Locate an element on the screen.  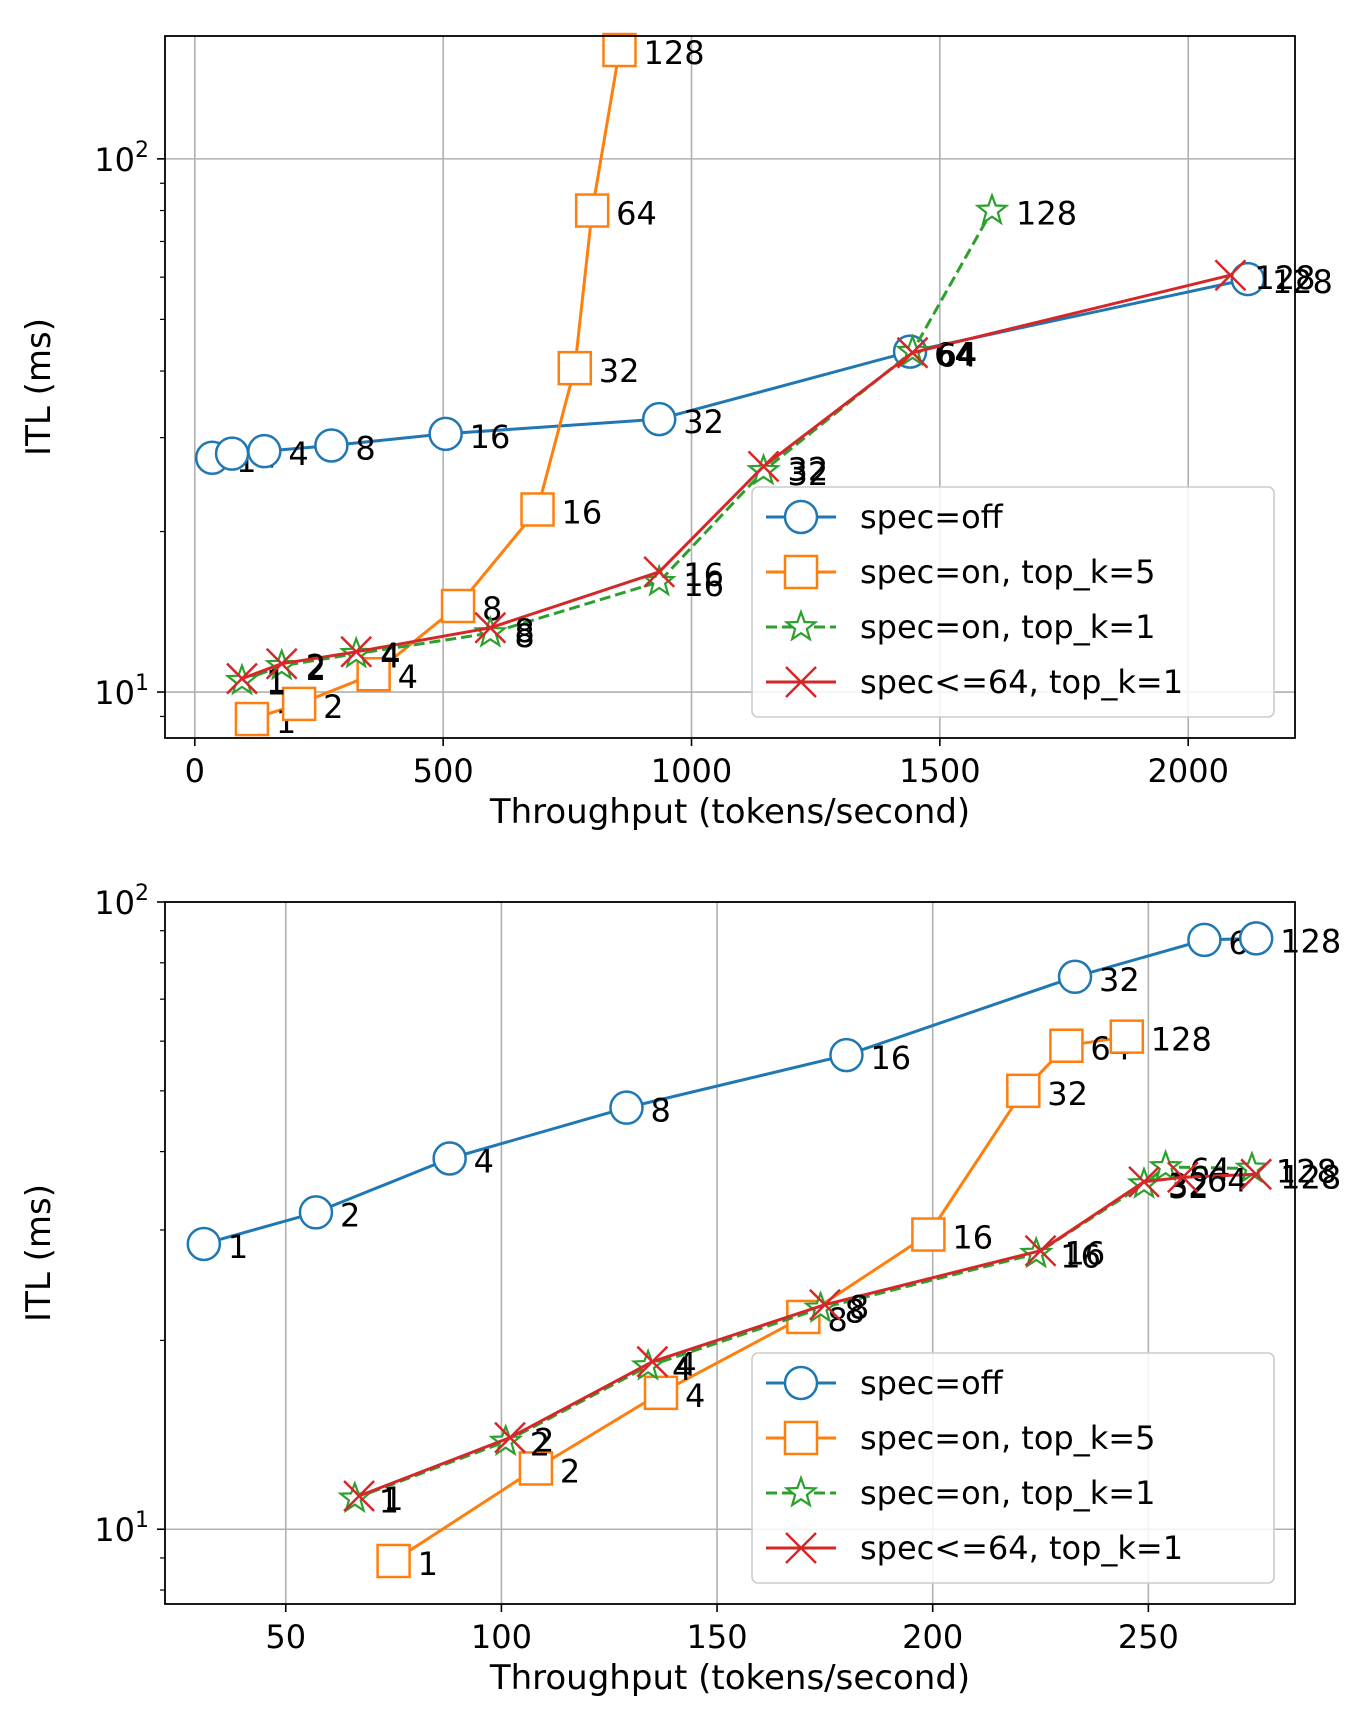
x-tick-label: 1000 is located at coordinates (691, 771).